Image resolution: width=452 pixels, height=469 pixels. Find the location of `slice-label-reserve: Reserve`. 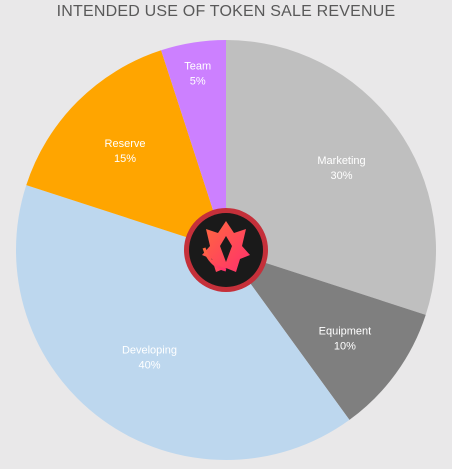

slice-label-reserve: Reserve is located at coordinates (125, 144).